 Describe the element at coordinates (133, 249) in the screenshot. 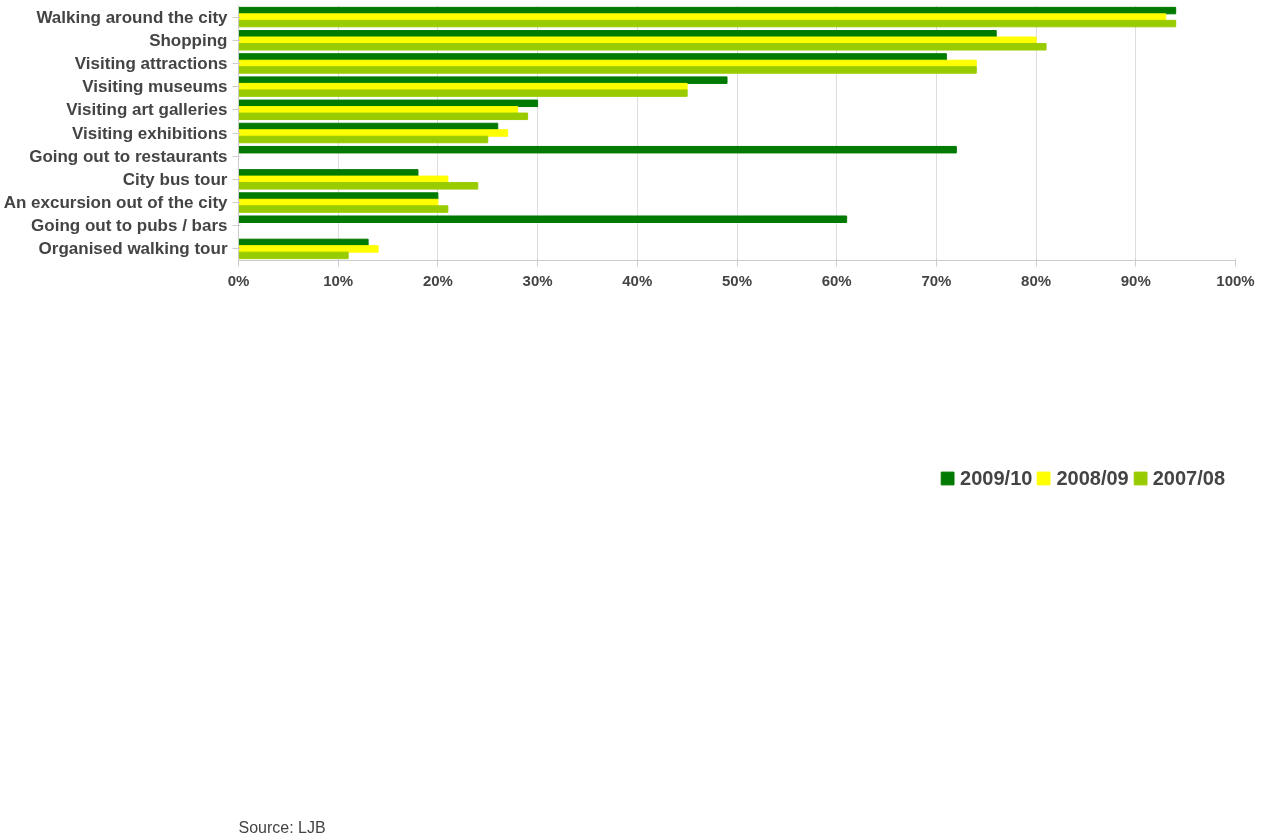

I see `y-tick-label: Organised walking tour` at that location.